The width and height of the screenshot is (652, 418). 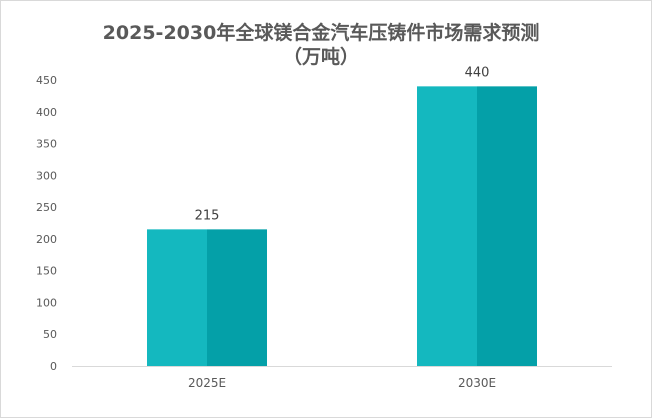 I want to click on y-tick-label: 200, so click(x=46, y=239).